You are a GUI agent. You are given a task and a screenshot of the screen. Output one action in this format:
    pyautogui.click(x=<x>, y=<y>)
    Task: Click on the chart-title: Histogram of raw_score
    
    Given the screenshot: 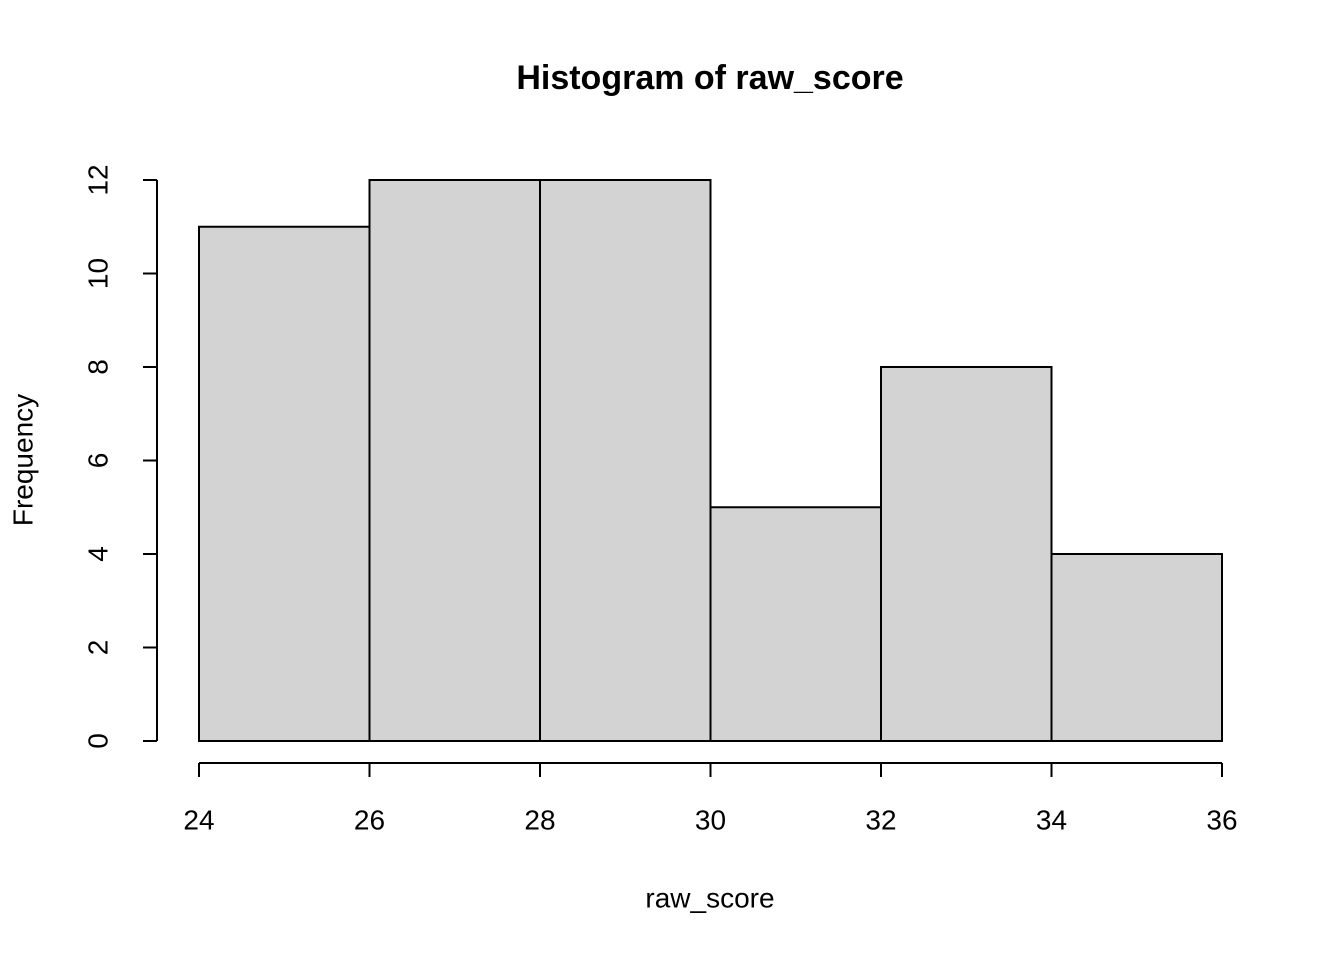 What is the action you would take?
    pyautogui.click(x=709, y=78)
    